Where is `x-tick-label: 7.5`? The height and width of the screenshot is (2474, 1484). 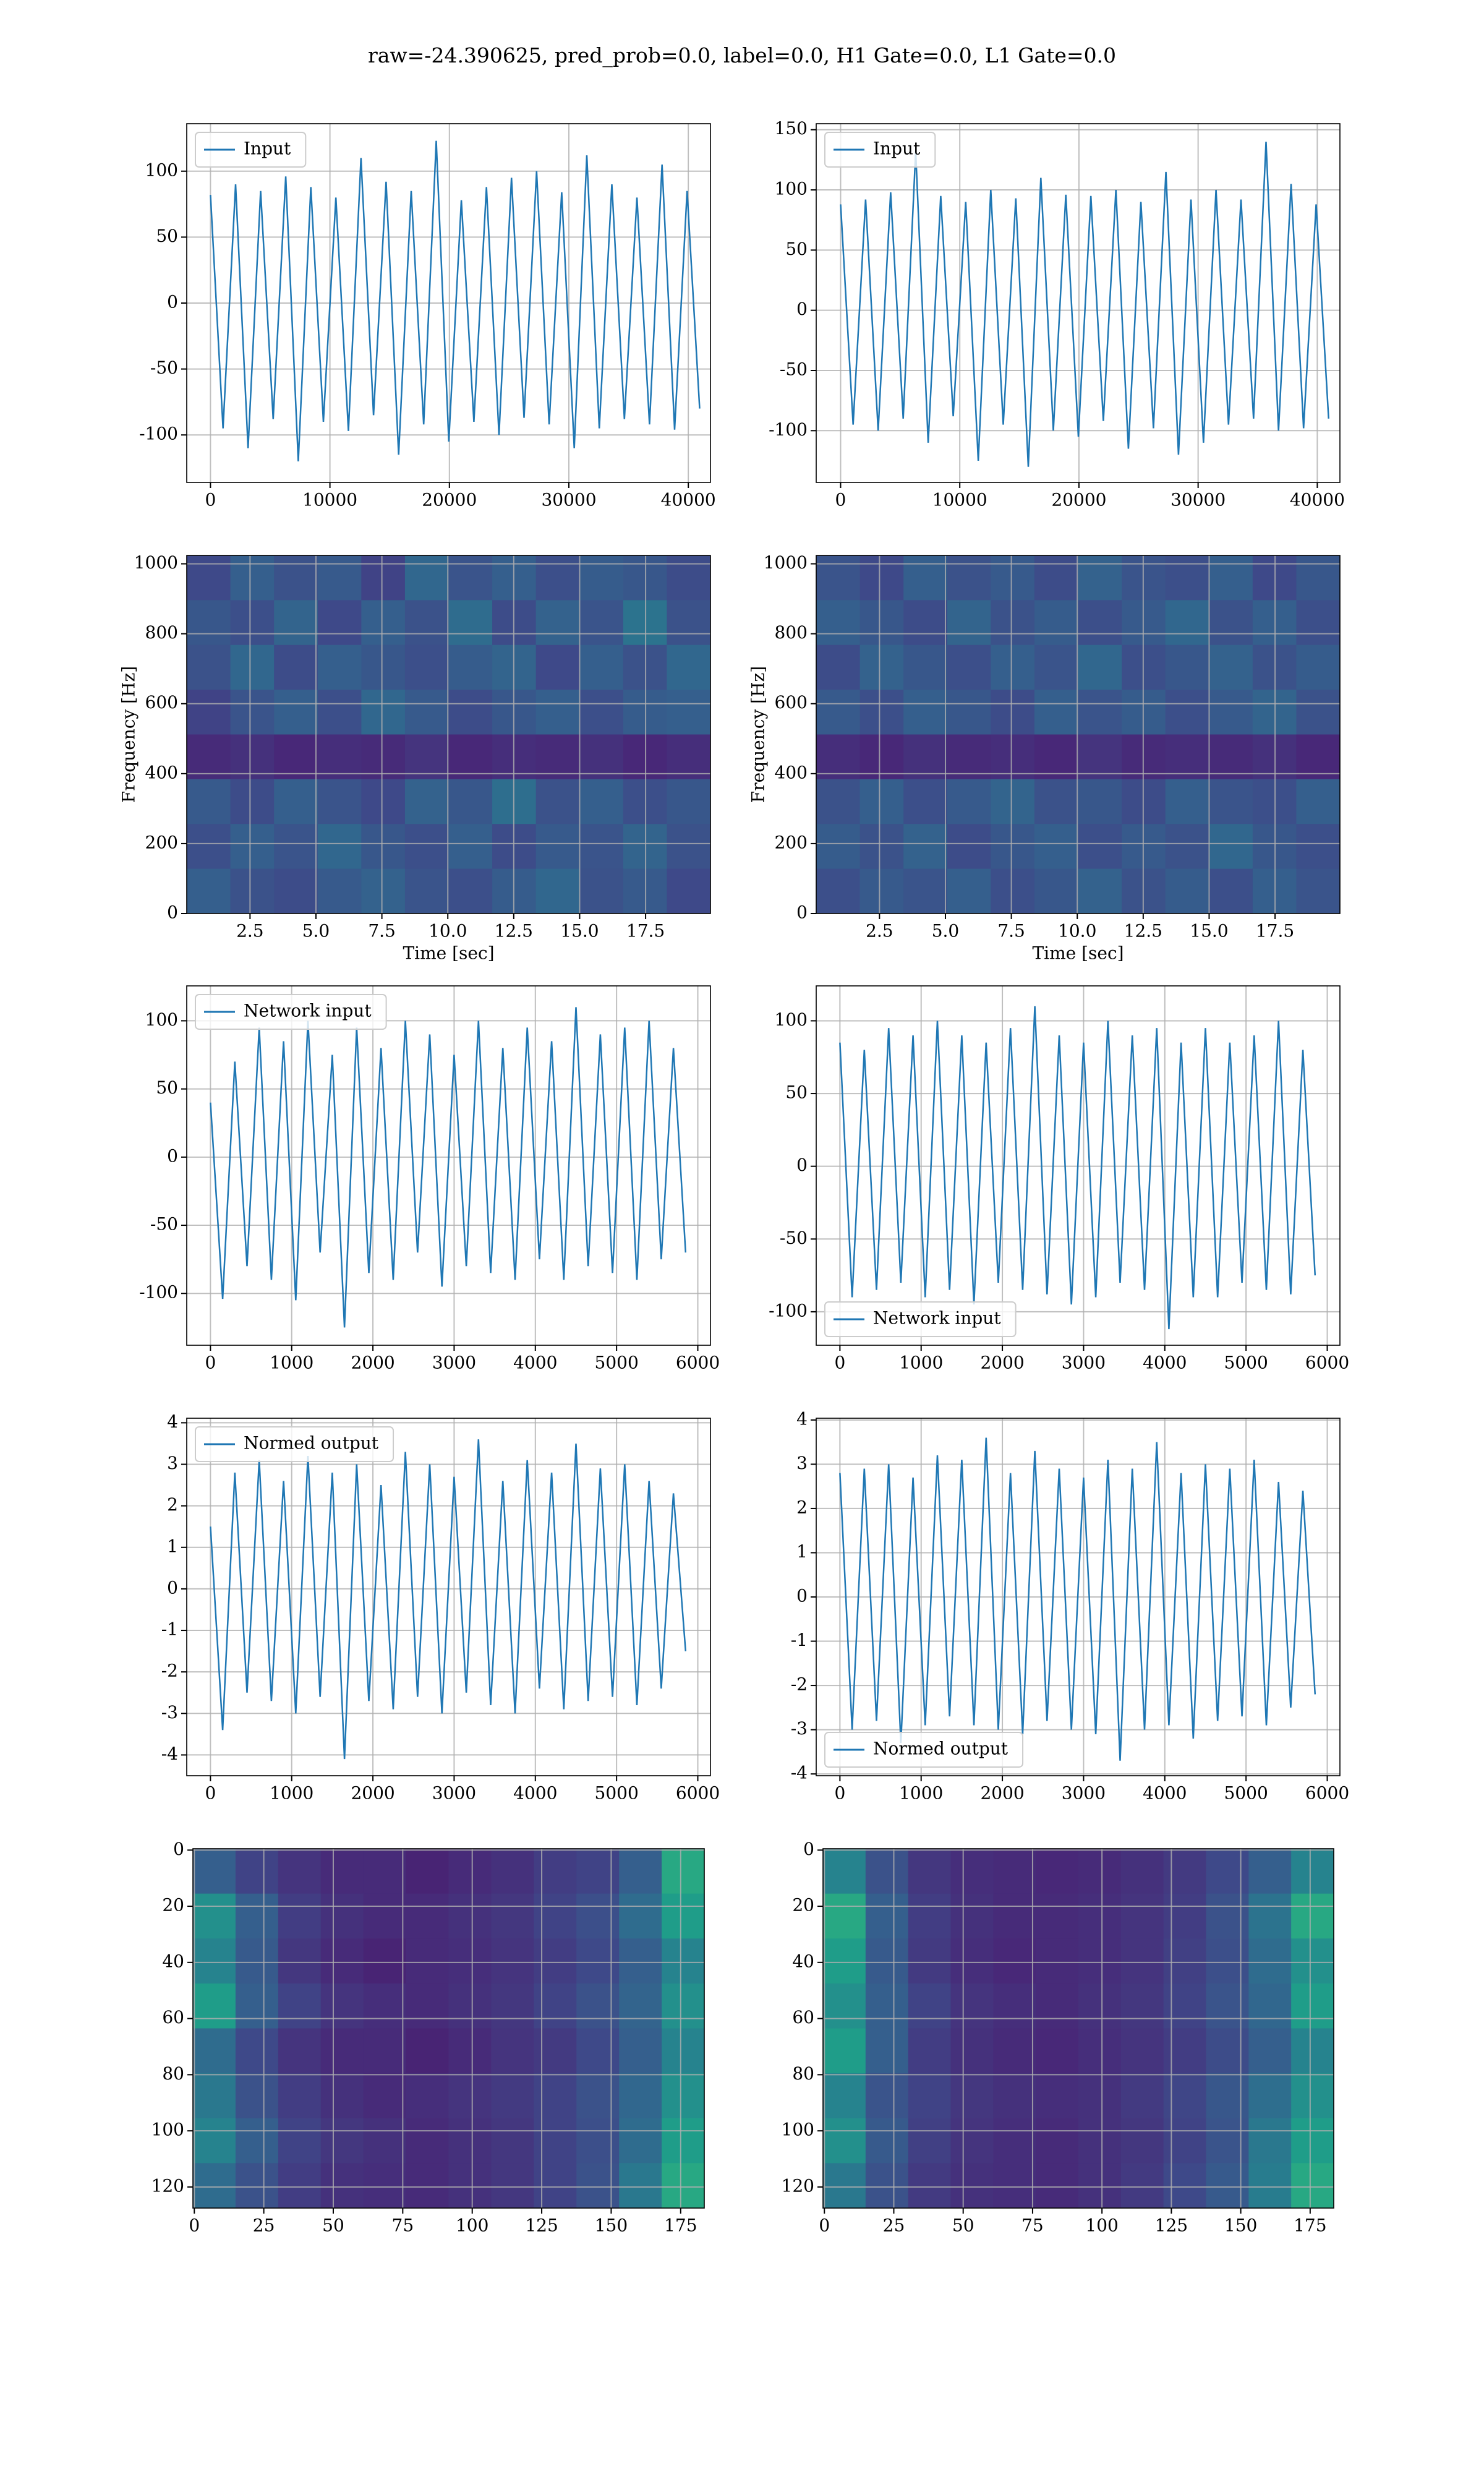
x-tick-label: 7.5 is located at coordinates (382, 931).